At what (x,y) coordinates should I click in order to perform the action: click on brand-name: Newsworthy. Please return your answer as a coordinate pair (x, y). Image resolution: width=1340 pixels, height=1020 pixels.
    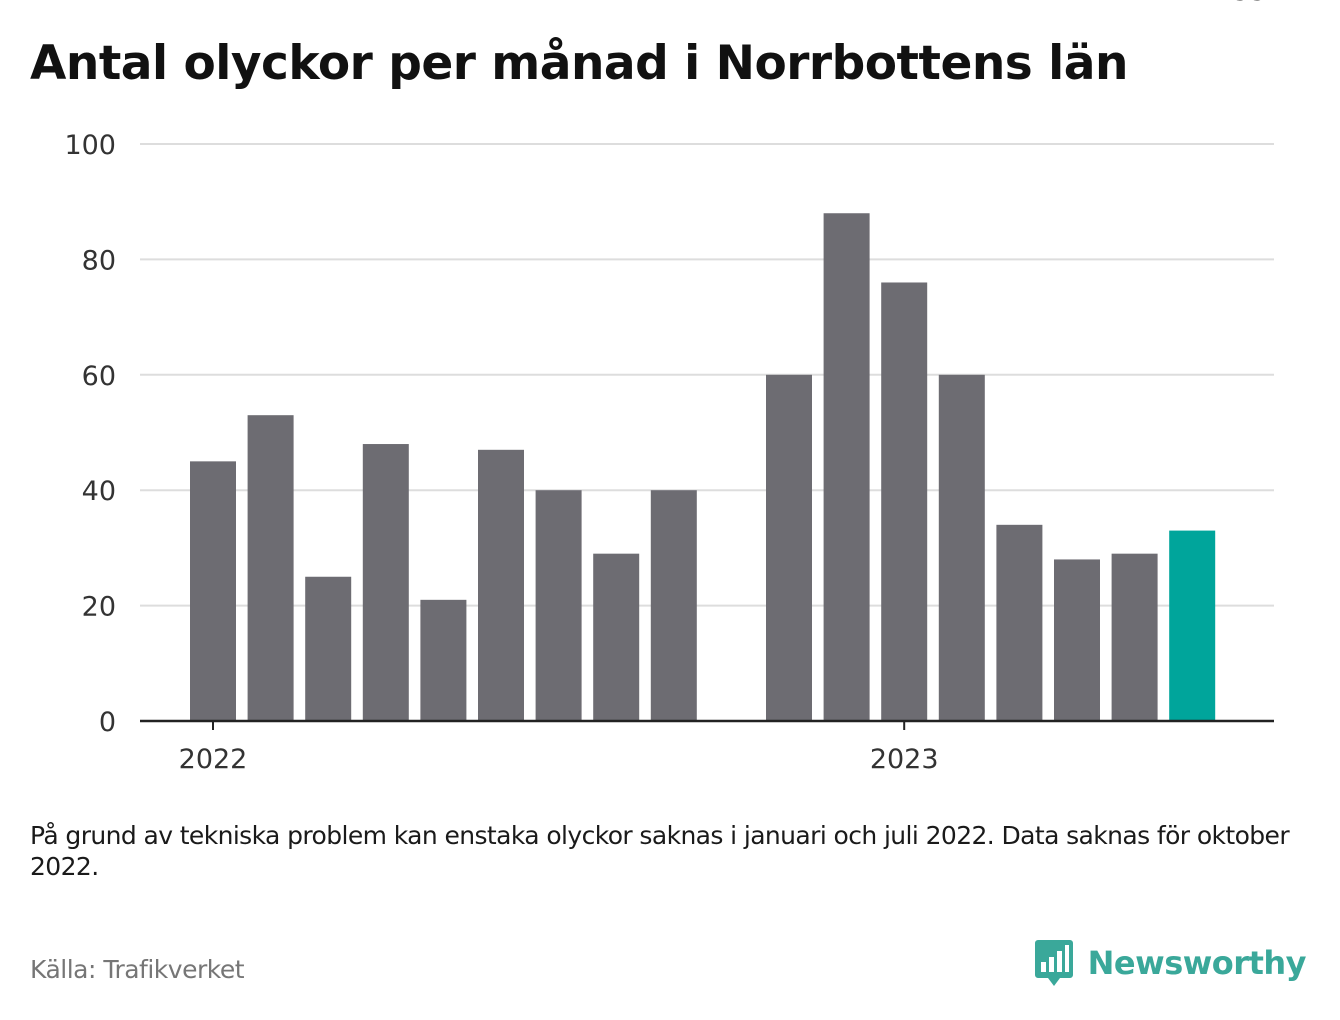
    Looking at the image, I should click on (1197, 963).